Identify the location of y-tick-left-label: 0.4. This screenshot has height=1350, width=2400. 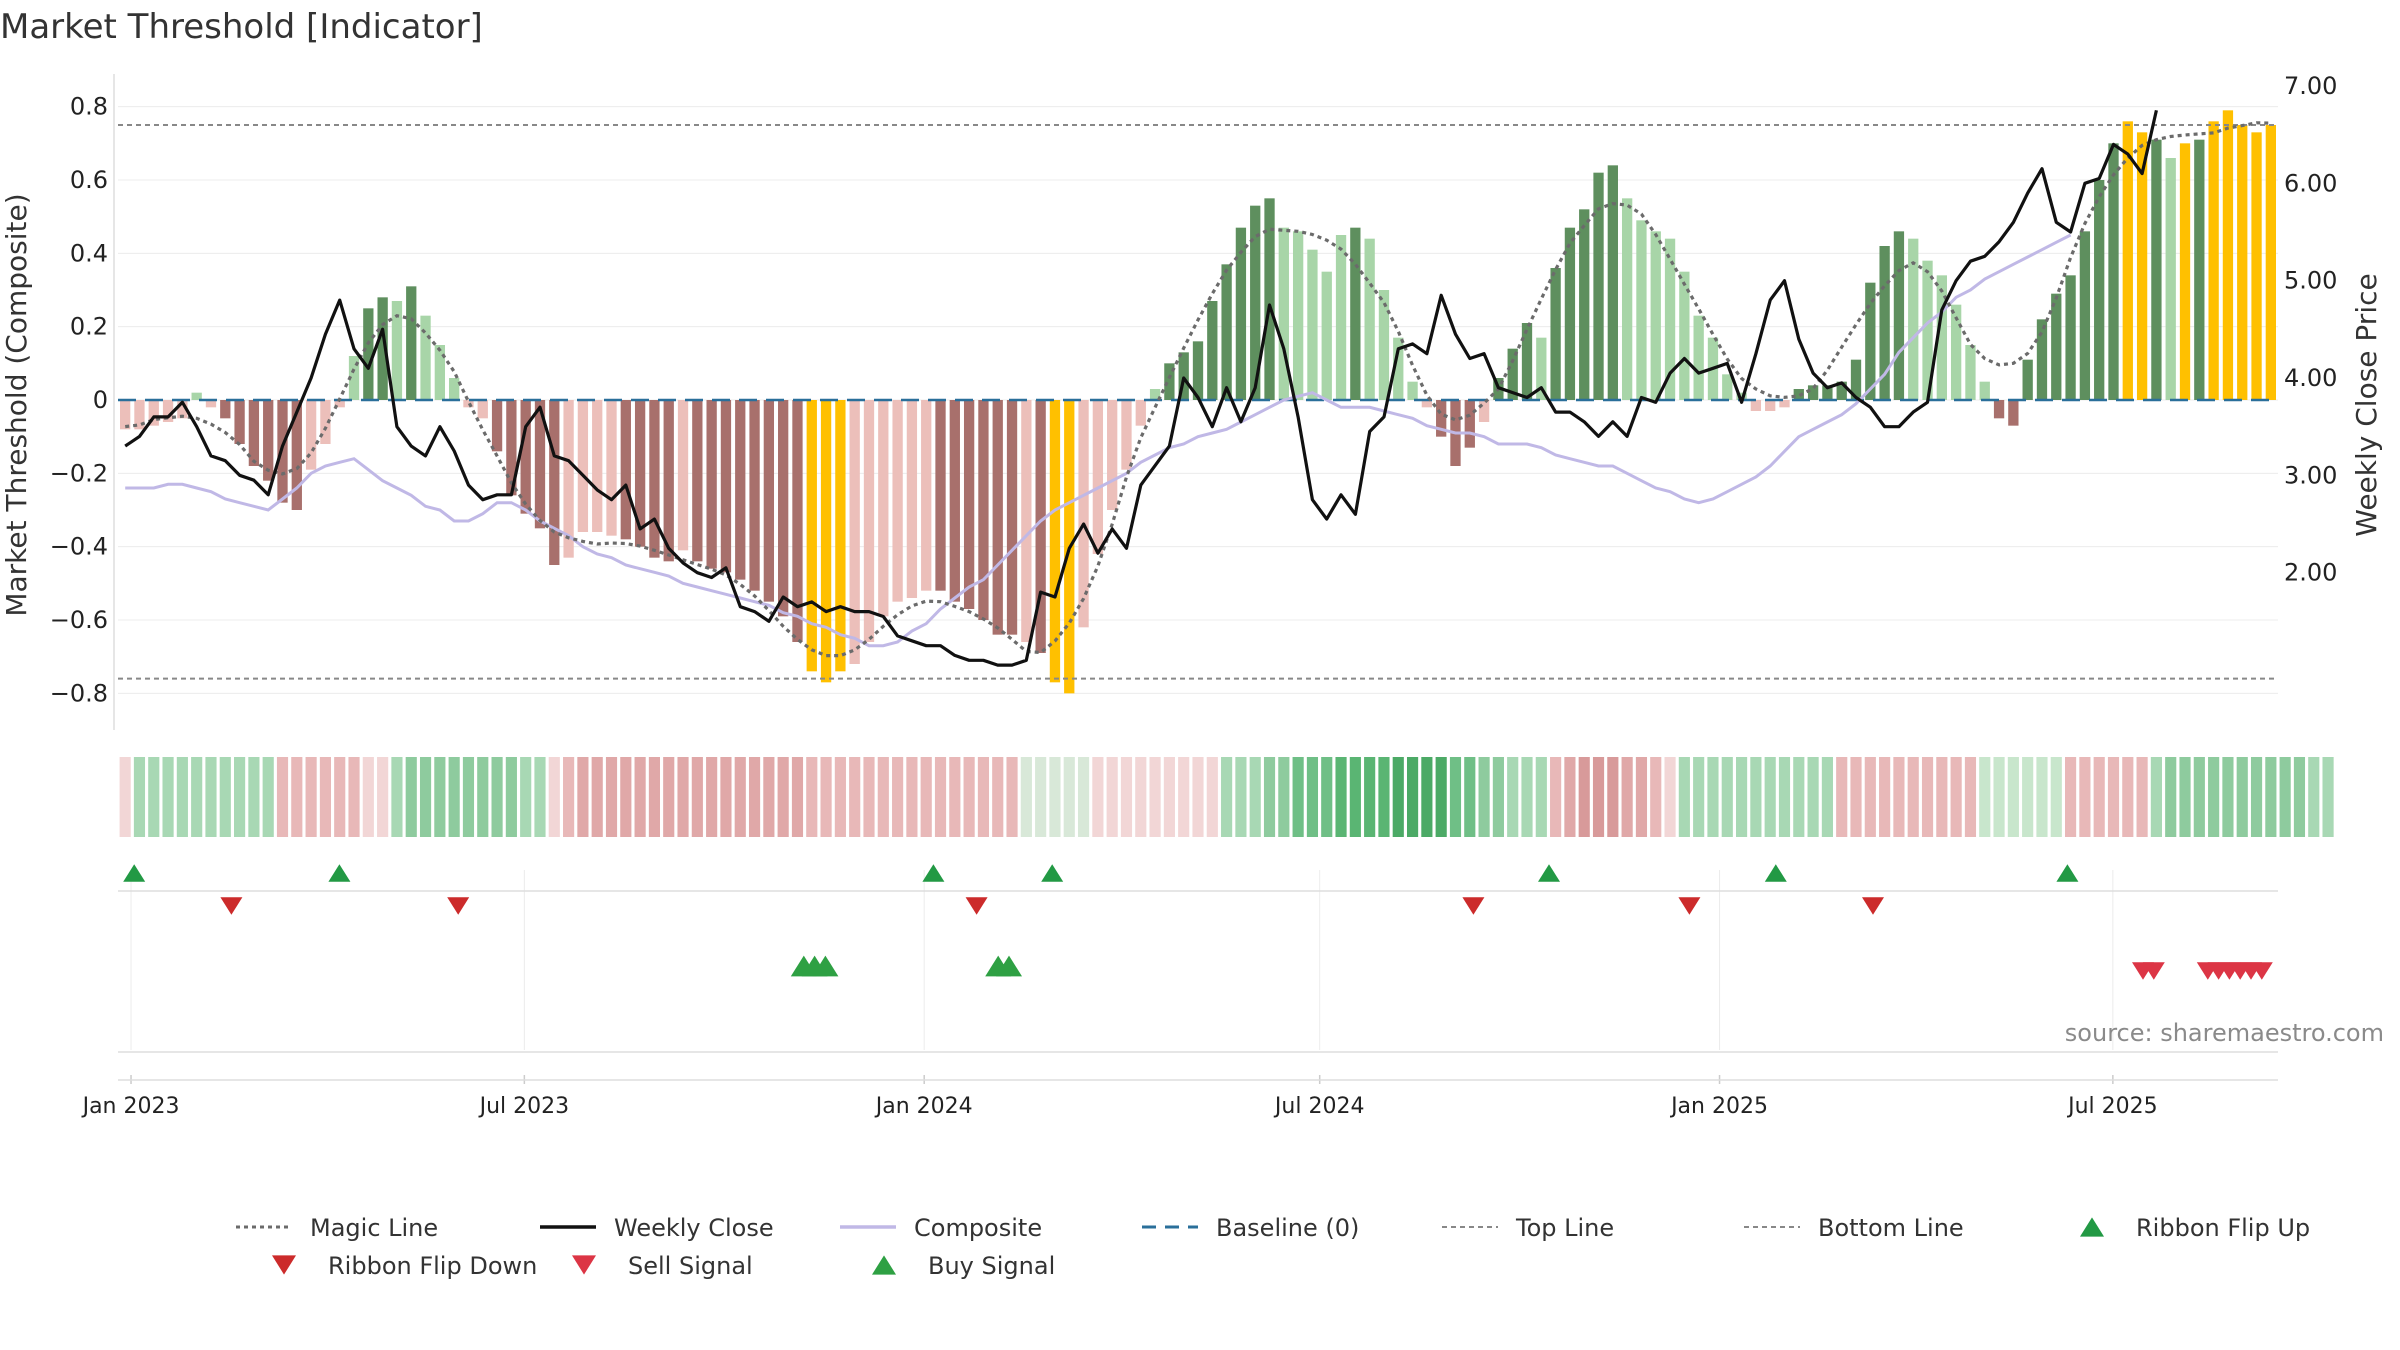
(89, 253).